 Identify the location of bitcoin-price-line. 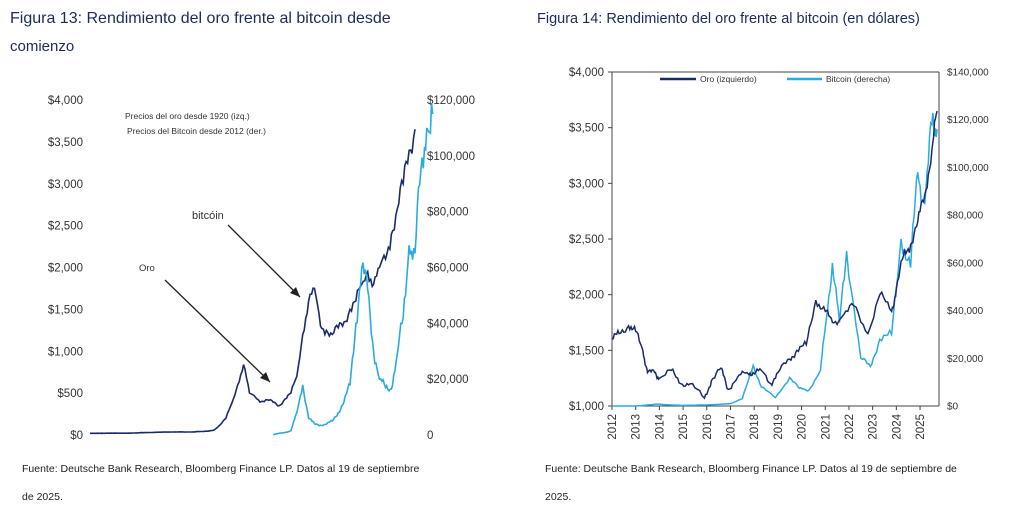
(353, 269).